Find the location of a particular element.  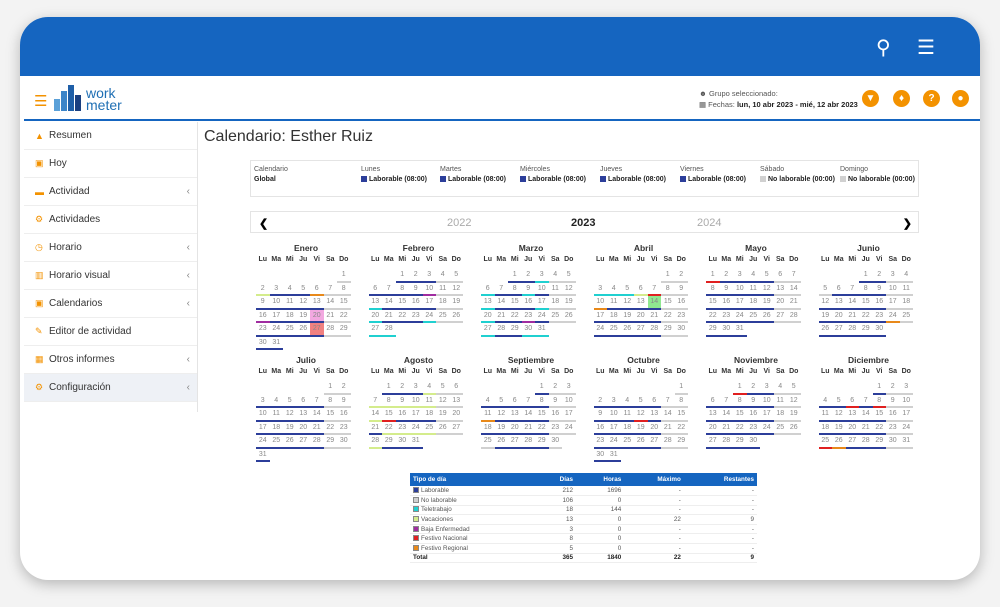

next-year-arrow-icon: ❯ is located at coordinates (907, 224).